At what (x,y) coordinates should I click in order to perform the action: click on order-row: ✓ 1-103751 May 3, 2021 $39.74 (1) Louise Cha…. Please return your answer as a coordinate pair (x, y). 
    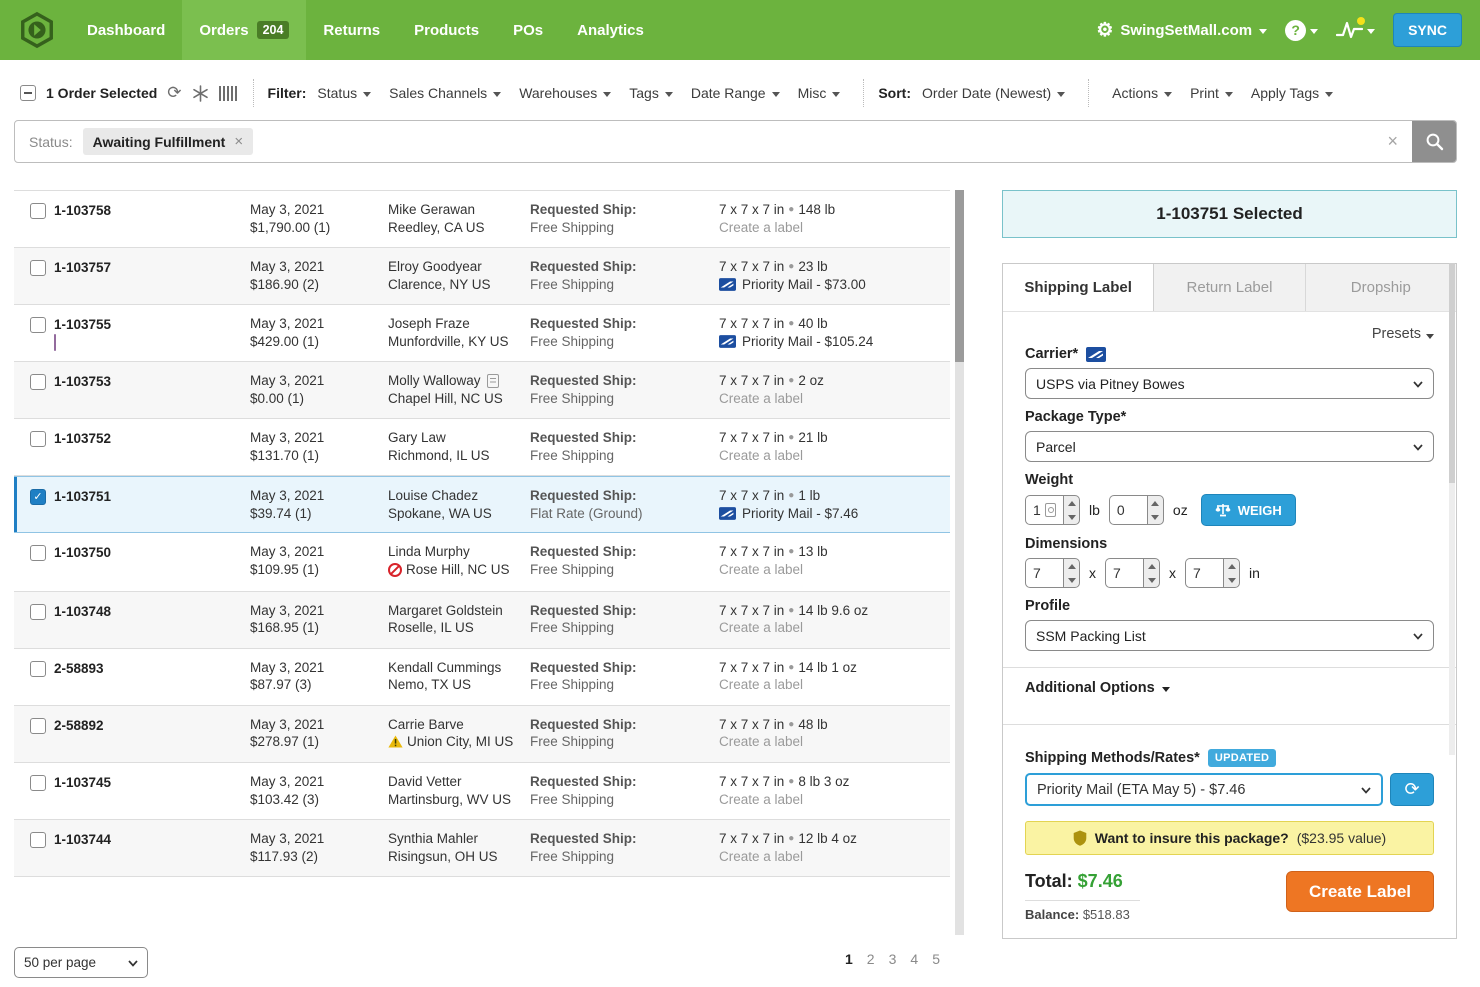
    Looking at the image, I should click on (482, 504).